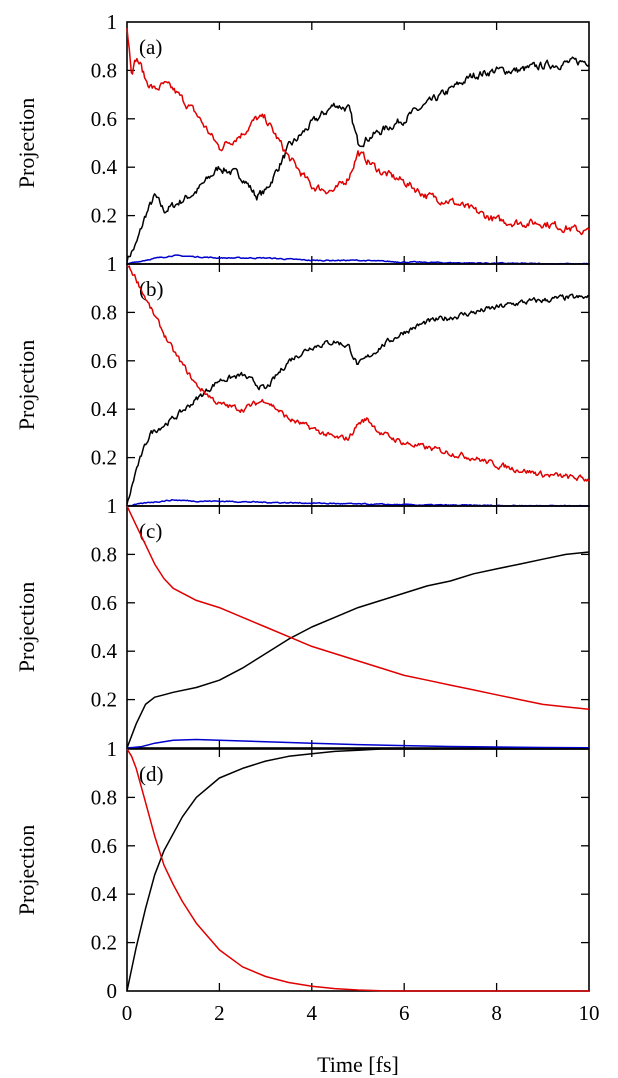  Describe the element at coordinates (589, 1013) in the screenshot. I see `x-tick-label: 10` at that location.